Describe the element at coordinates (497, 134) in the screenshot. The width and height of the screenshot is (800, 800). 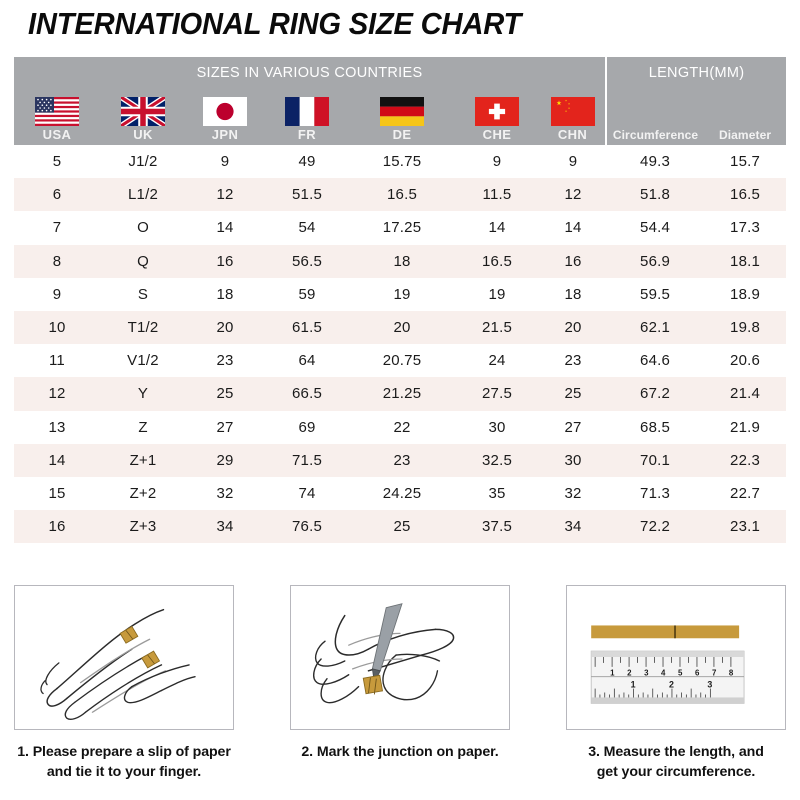
I see `column-code-che: CHE` at that location.